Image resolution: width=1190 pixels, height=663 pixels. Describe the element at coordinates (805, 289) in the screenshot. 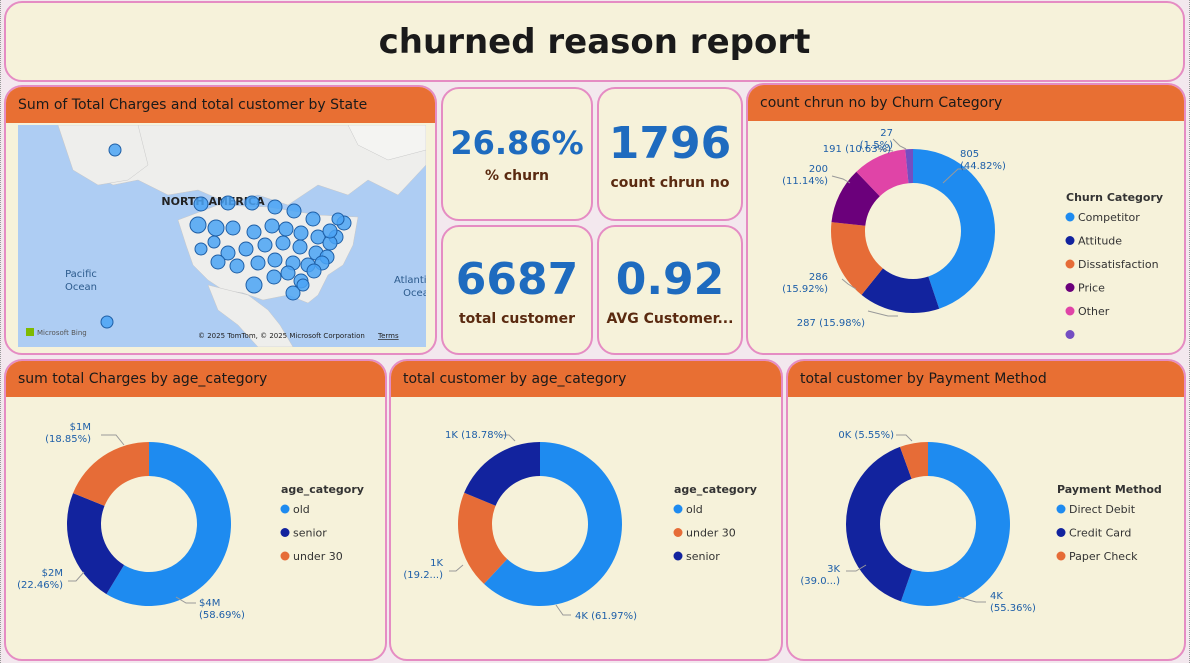

I see `data-label: (15.92%)` at that location.